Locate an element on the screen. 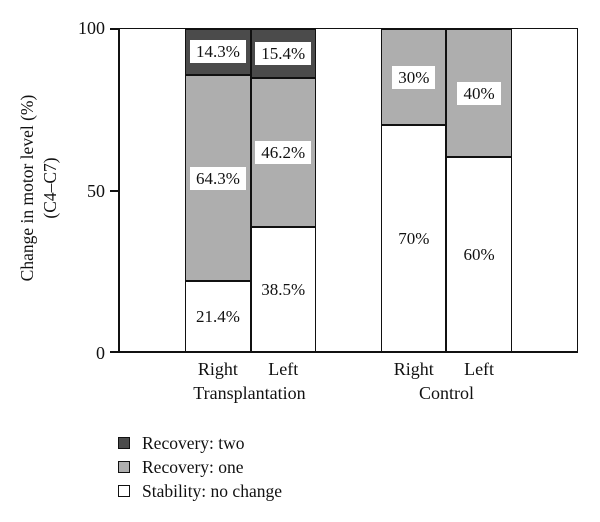  bar: 38.5% 46.2% 15.4% Left is located at coordinates (283, 204).